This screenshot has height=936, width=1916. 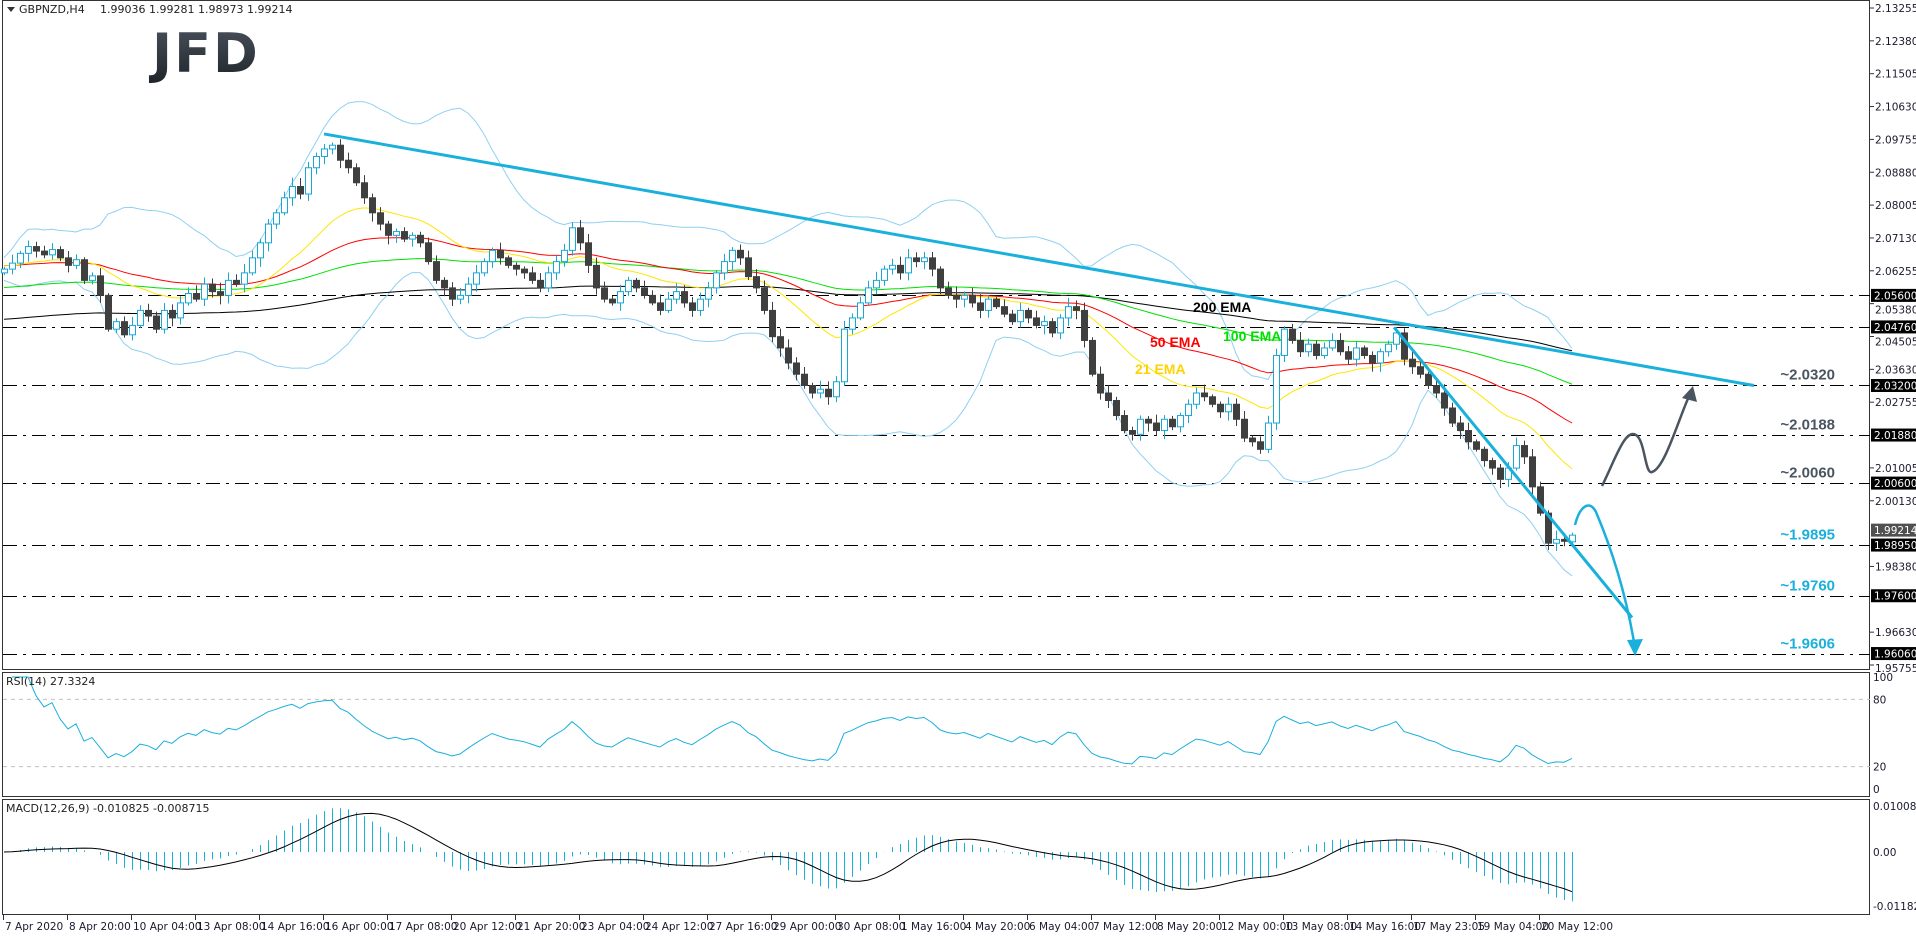 I want to click on level-price-label: 2.01880, so click(x=1895, y=436).